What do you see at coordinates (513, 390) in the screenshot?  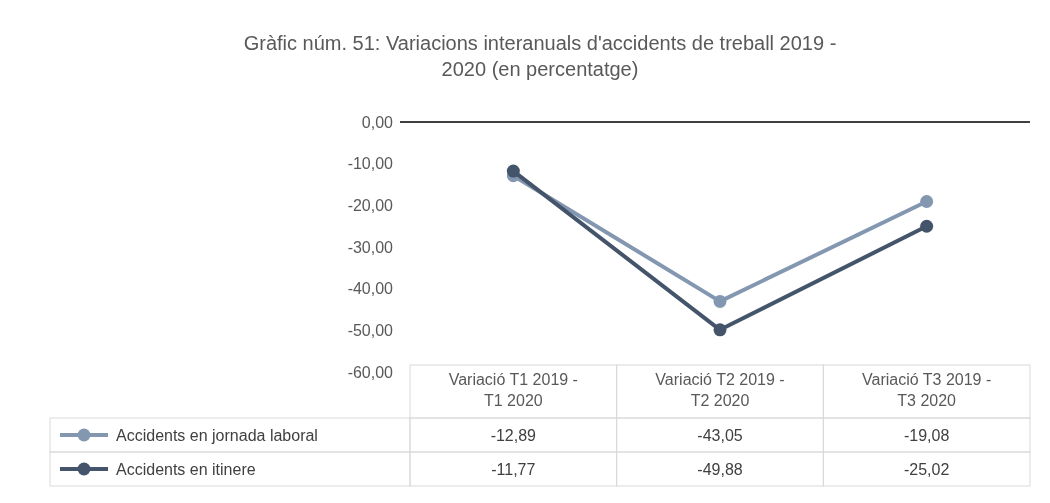 I see `x-tick-label: Variació T1 2019 - T1 2020` at bounding box center [513, 390].